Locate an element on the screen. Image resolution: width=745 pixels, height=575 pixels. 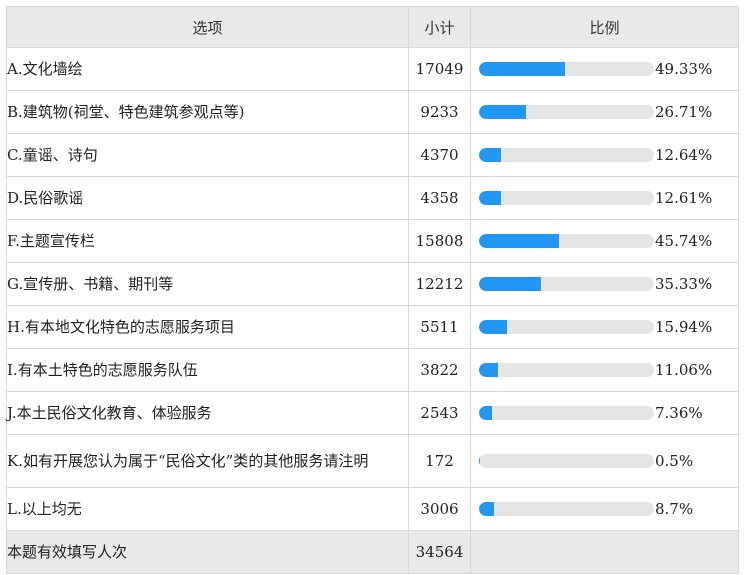
ratio-percent: 49.33% is located at coordinates (684, 69).